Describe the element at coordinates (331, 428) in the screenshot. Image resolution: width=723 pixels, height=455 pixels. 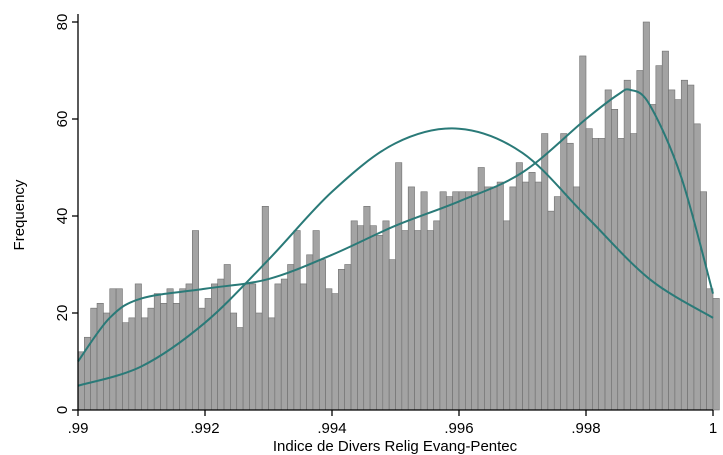
I see `x-tick-label: .994` at that location.